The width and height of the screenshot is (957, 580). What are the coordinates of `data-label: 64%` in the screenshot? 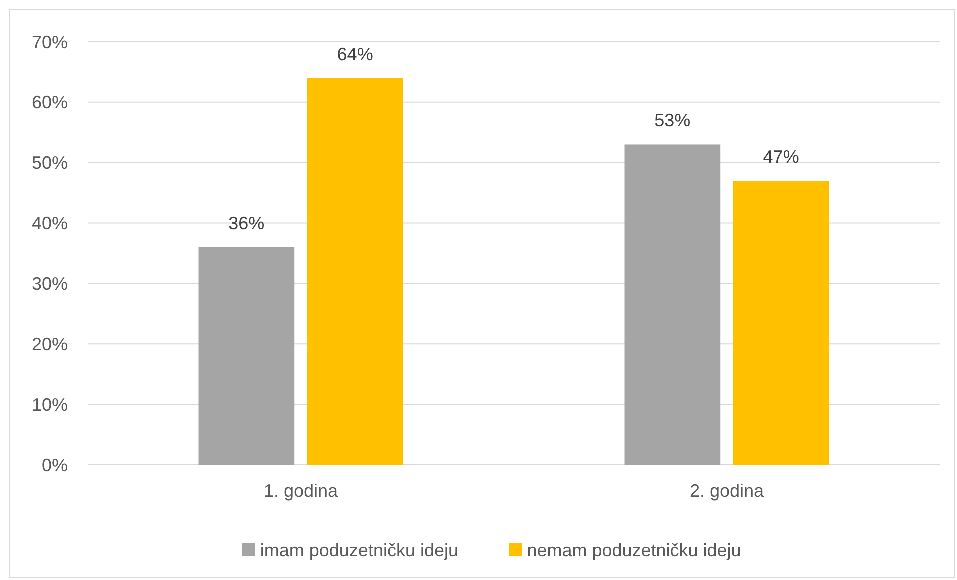 It's located at (355, 54).